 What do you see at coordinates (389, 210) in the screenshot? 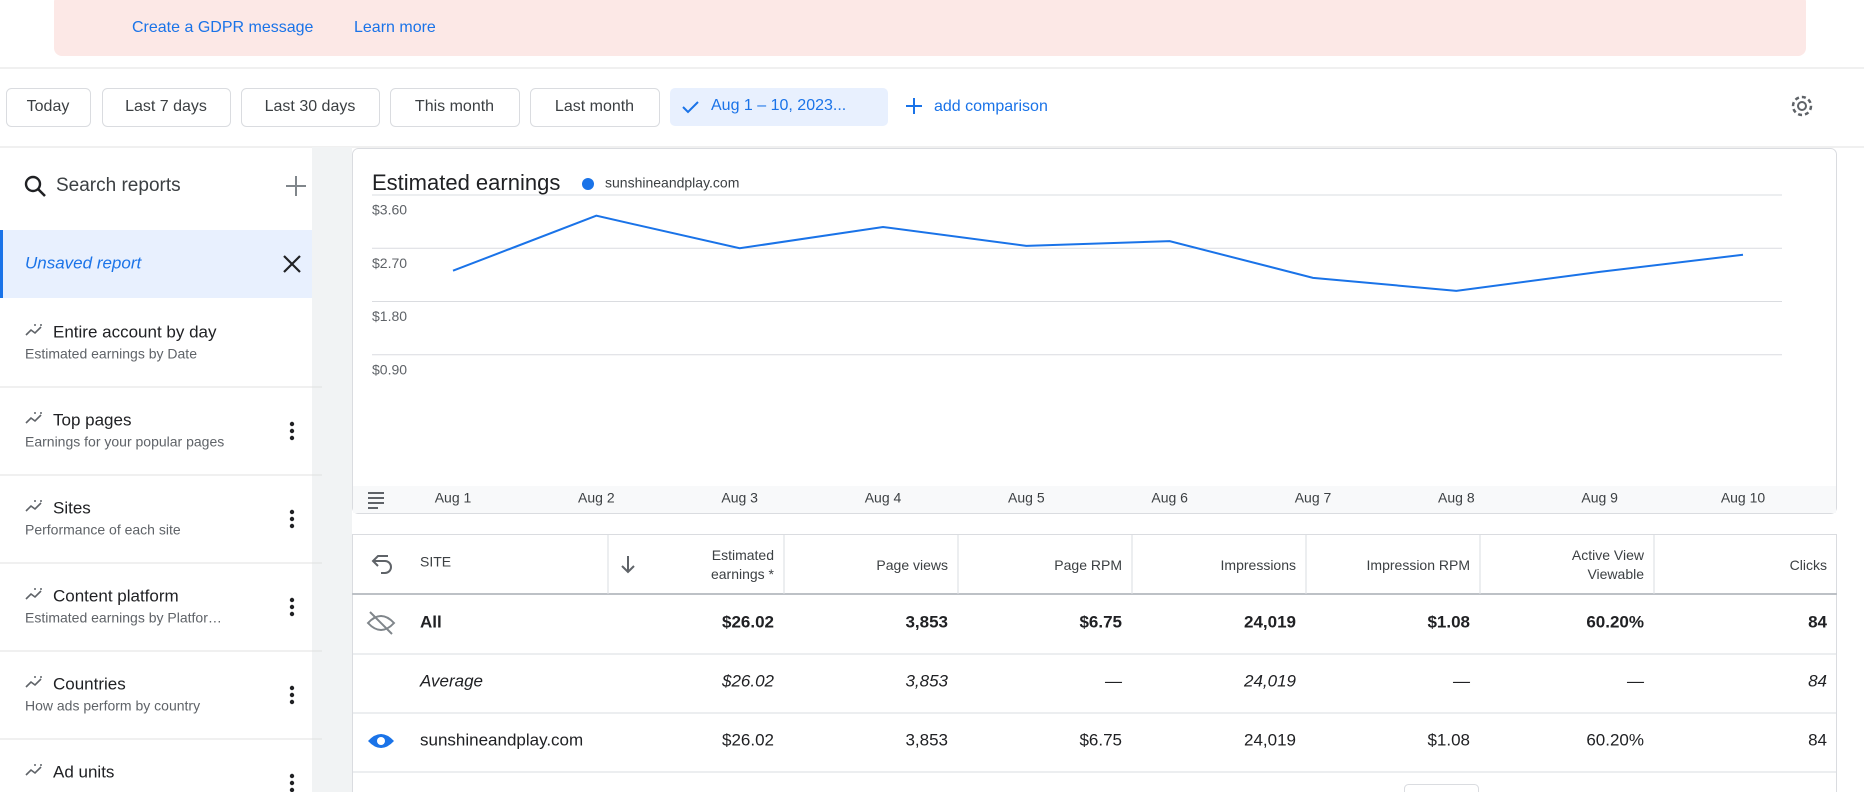
I see `y-tick-label: $3.60` at bounding box center [389, 210].